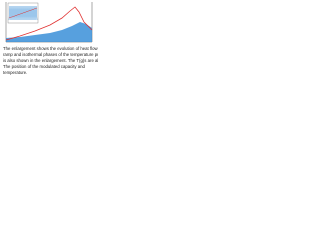  I want to click on caption-line: temperature., so click(15, 72).